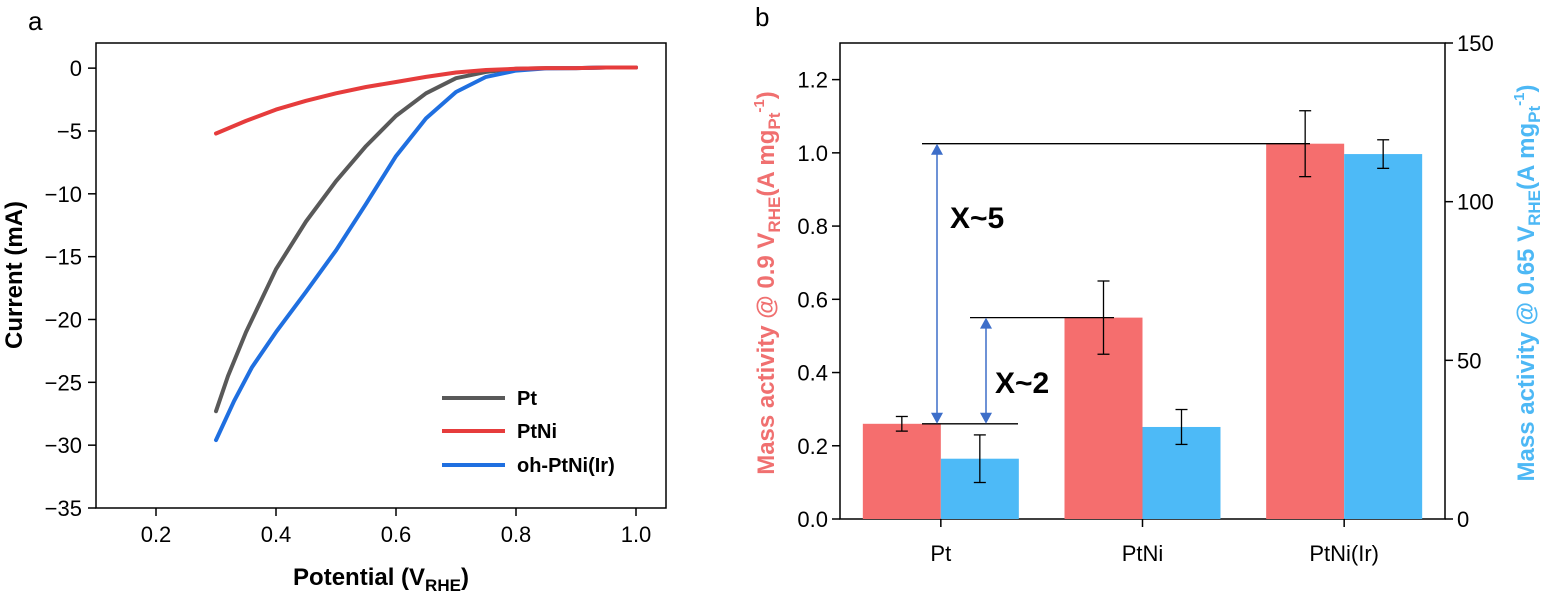 The image size is (1550, 602). I want to click on y-tick-label-right-b: 150, so click(1475, 43).